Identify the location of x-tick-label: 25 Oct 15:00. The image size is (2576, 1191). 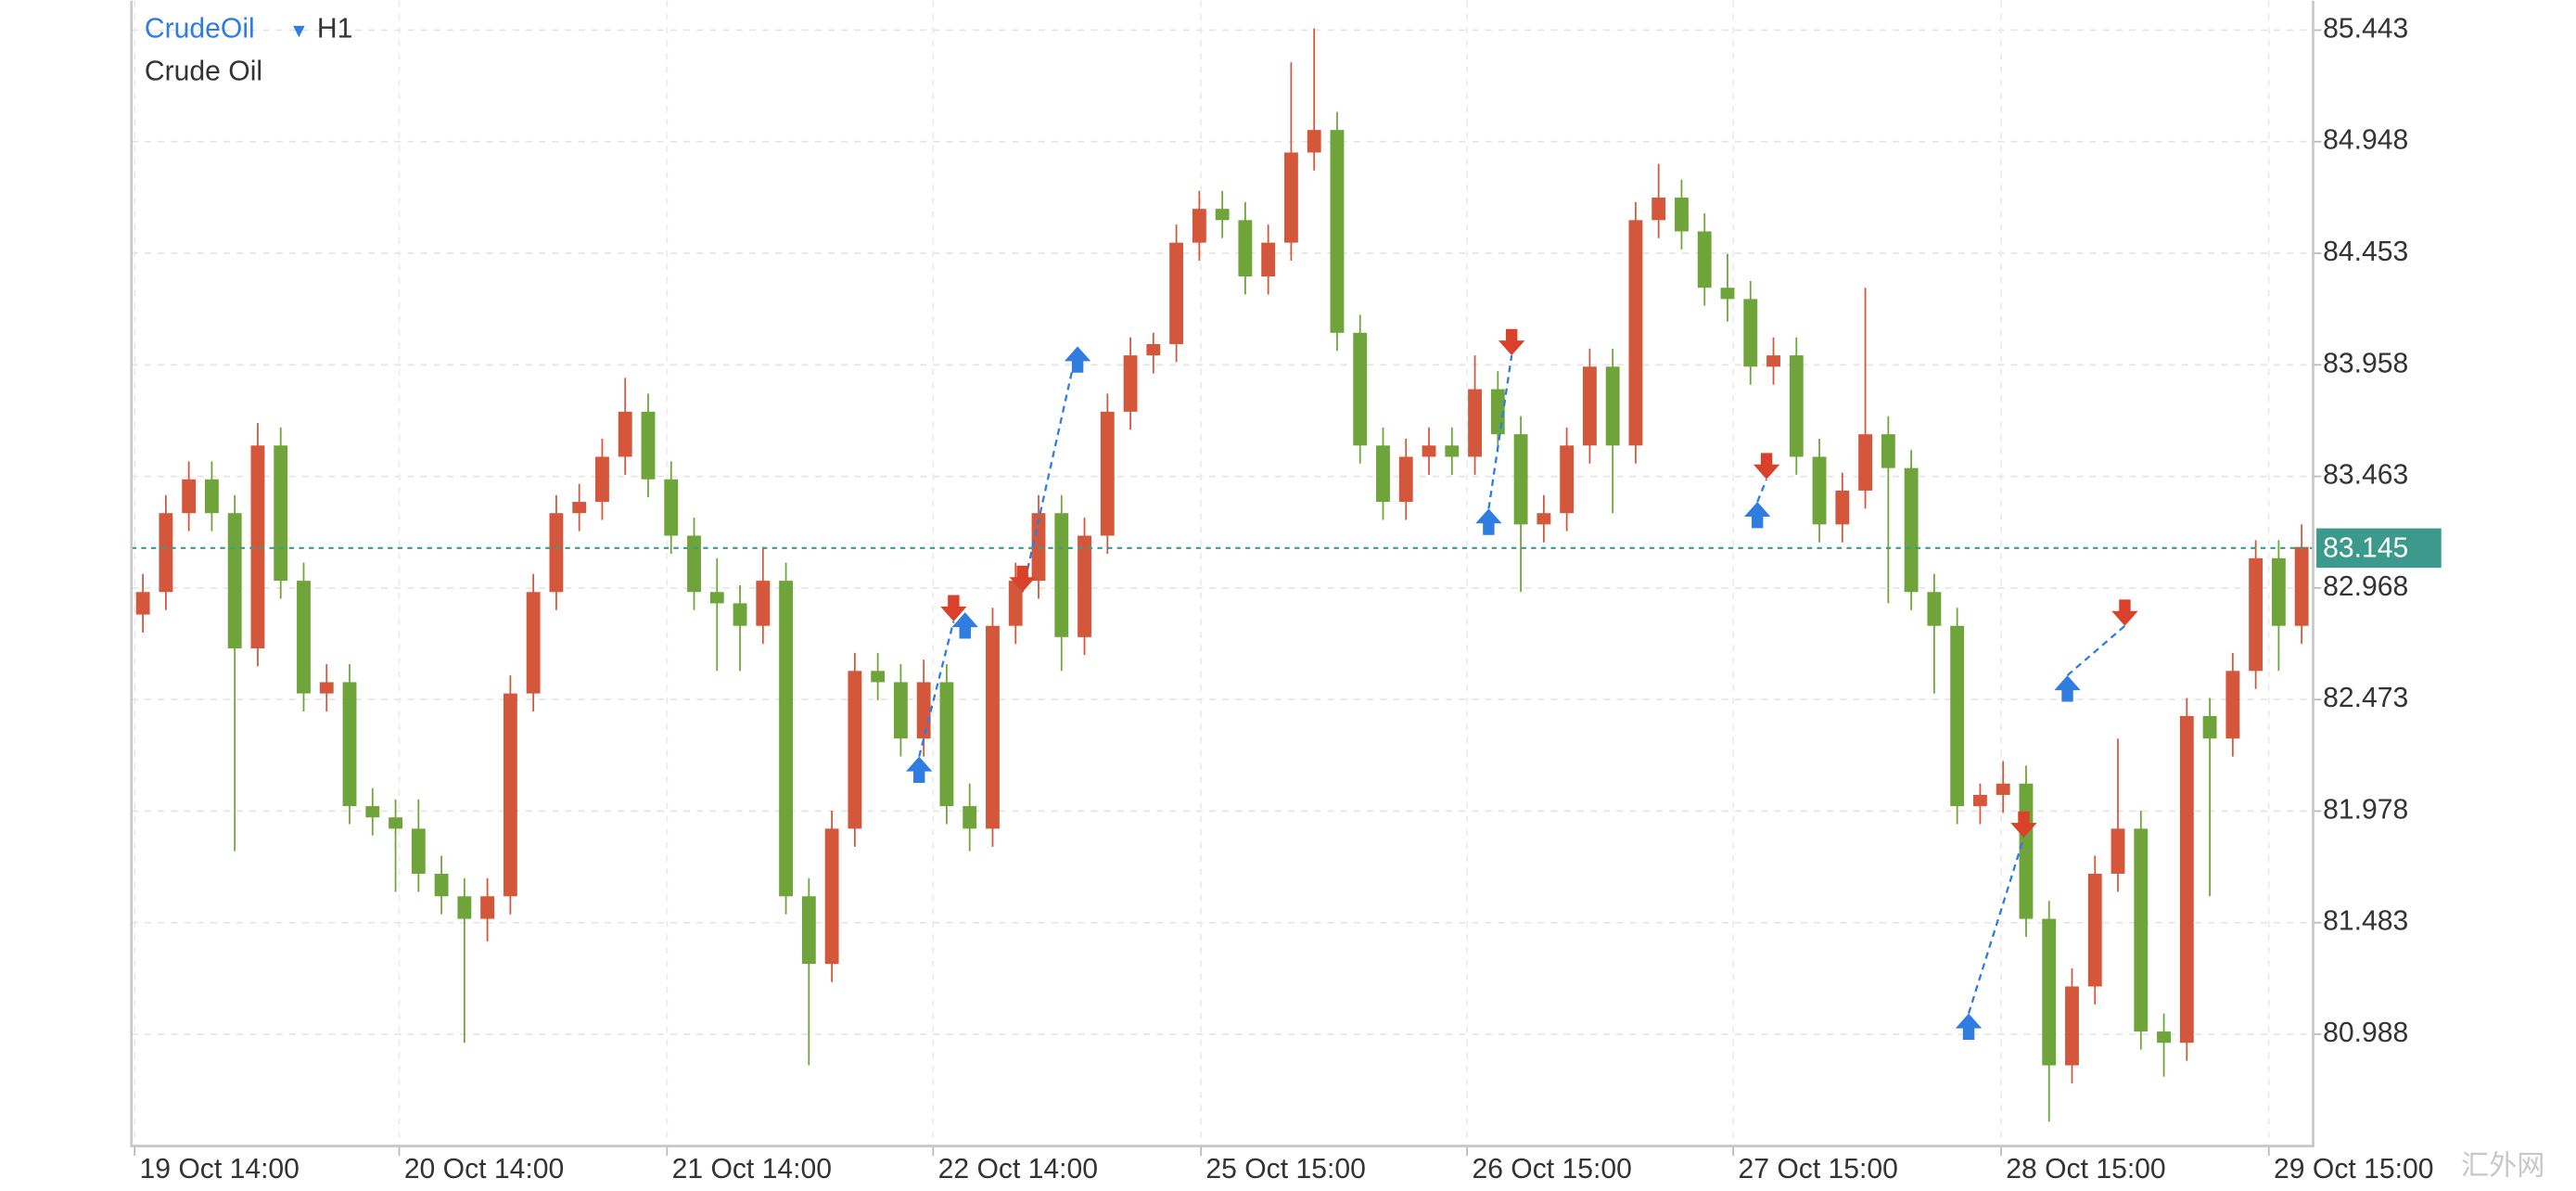
(1285, 1169).